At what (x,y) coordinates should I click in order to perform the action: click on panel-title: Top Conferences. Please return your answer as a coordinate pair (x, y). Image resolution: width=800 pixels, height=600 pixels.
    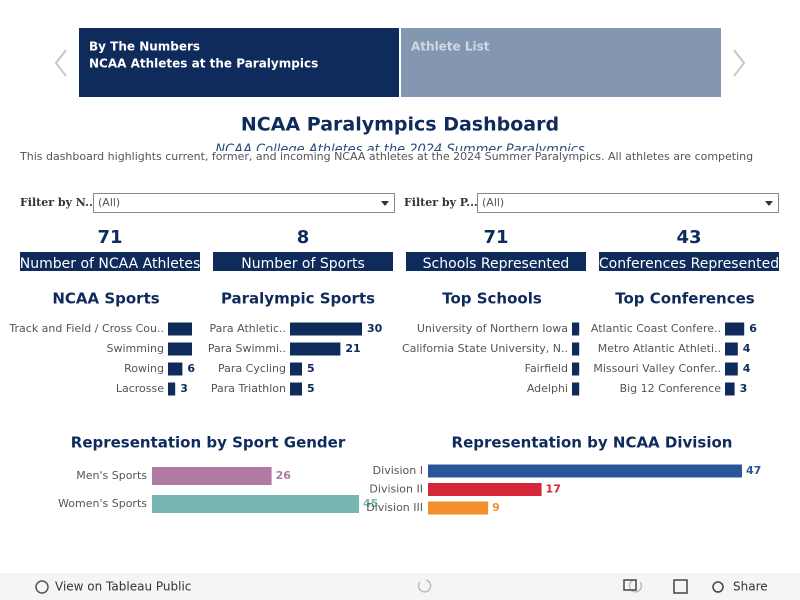
    Looking at the image, I should click on (685, 299).